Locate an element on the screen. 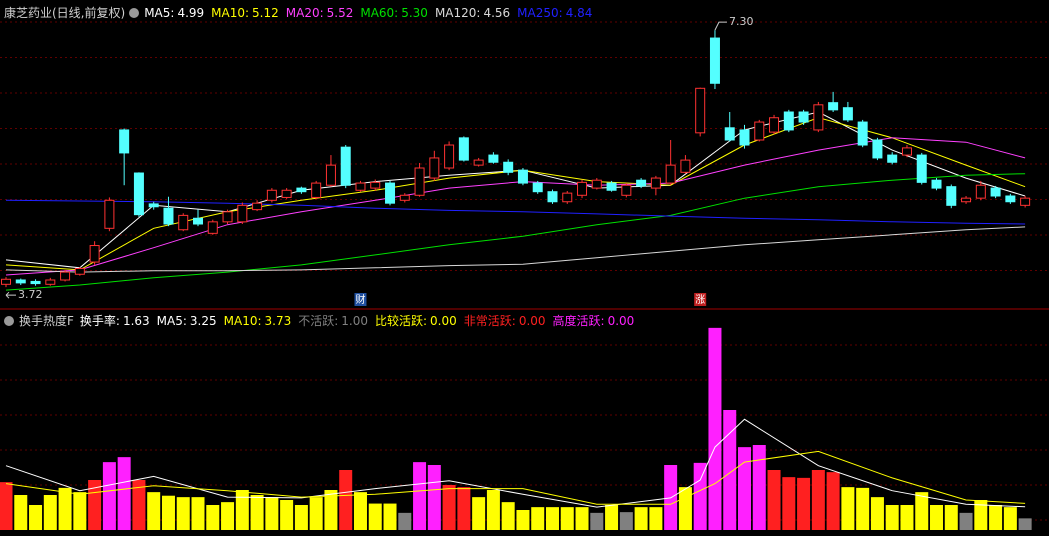 This screenshot has height=536, width=1049. legend-item: 不活跃: 1.00 is located at coordinates (333, 320).